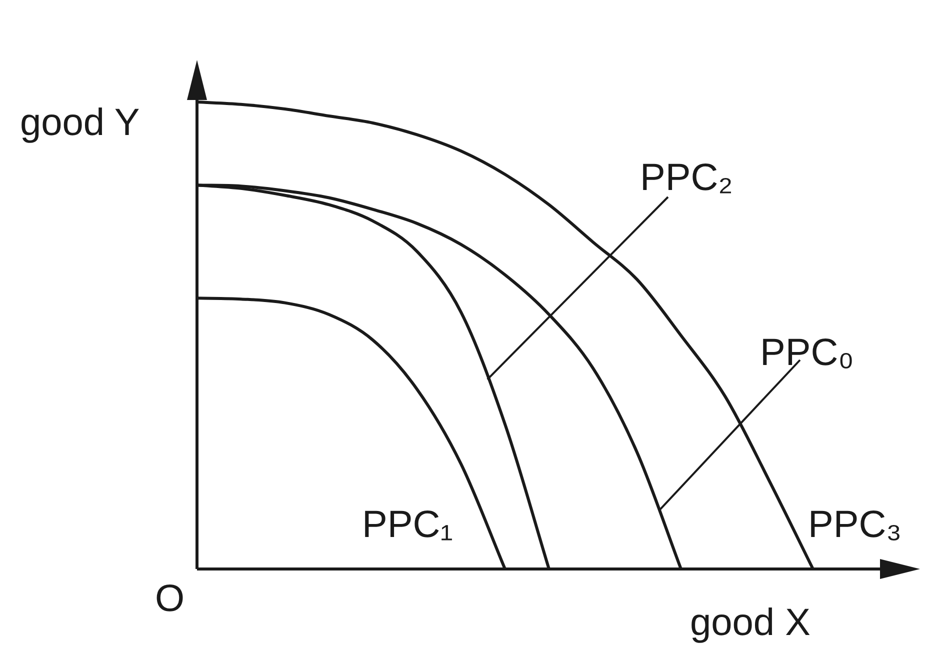 The width and height of the screenshot is (937, 664). Describe the element at coordinates (807, 353) in the screenshot. I see `text: PPC₀` at that location.